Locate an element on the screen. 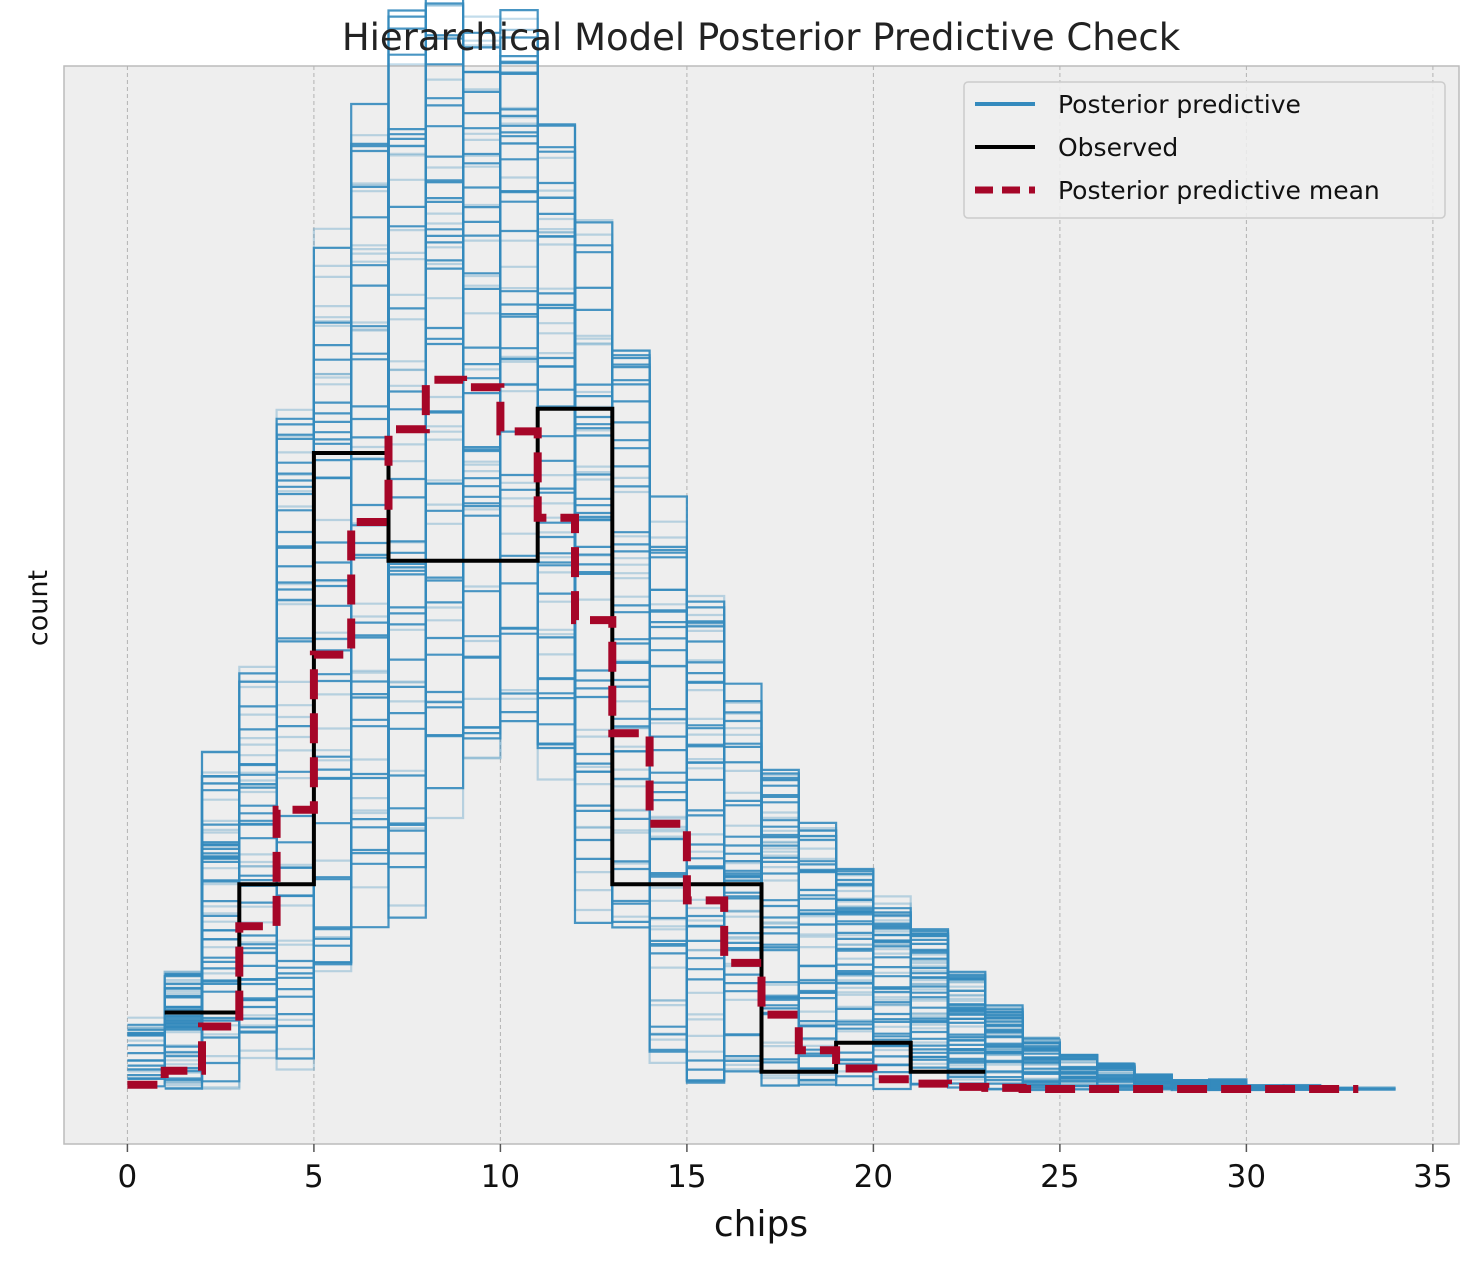 The width and height of the screenshot is (1479, 1266). tick-label-x-10: 10 is located at coordinates (500, 1177).